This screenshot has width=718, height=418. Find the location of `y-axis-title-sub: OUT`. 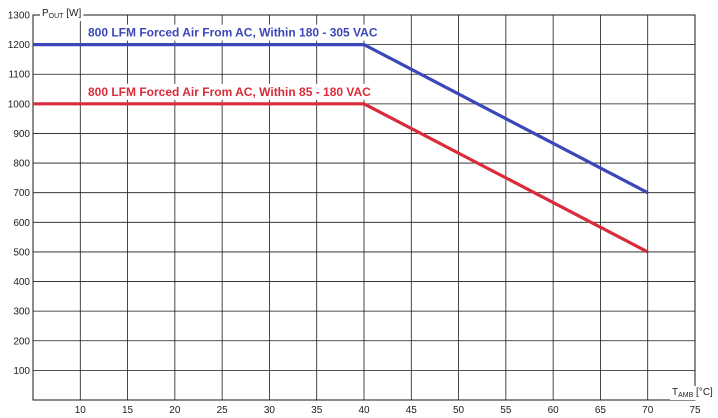

y-axis-title-sub: OUT is located at coordinates (57, 16).